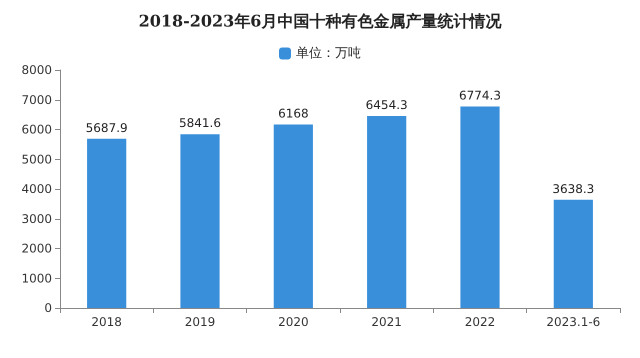  I want to click on x-tick-label: 2020, so click(293, 322).